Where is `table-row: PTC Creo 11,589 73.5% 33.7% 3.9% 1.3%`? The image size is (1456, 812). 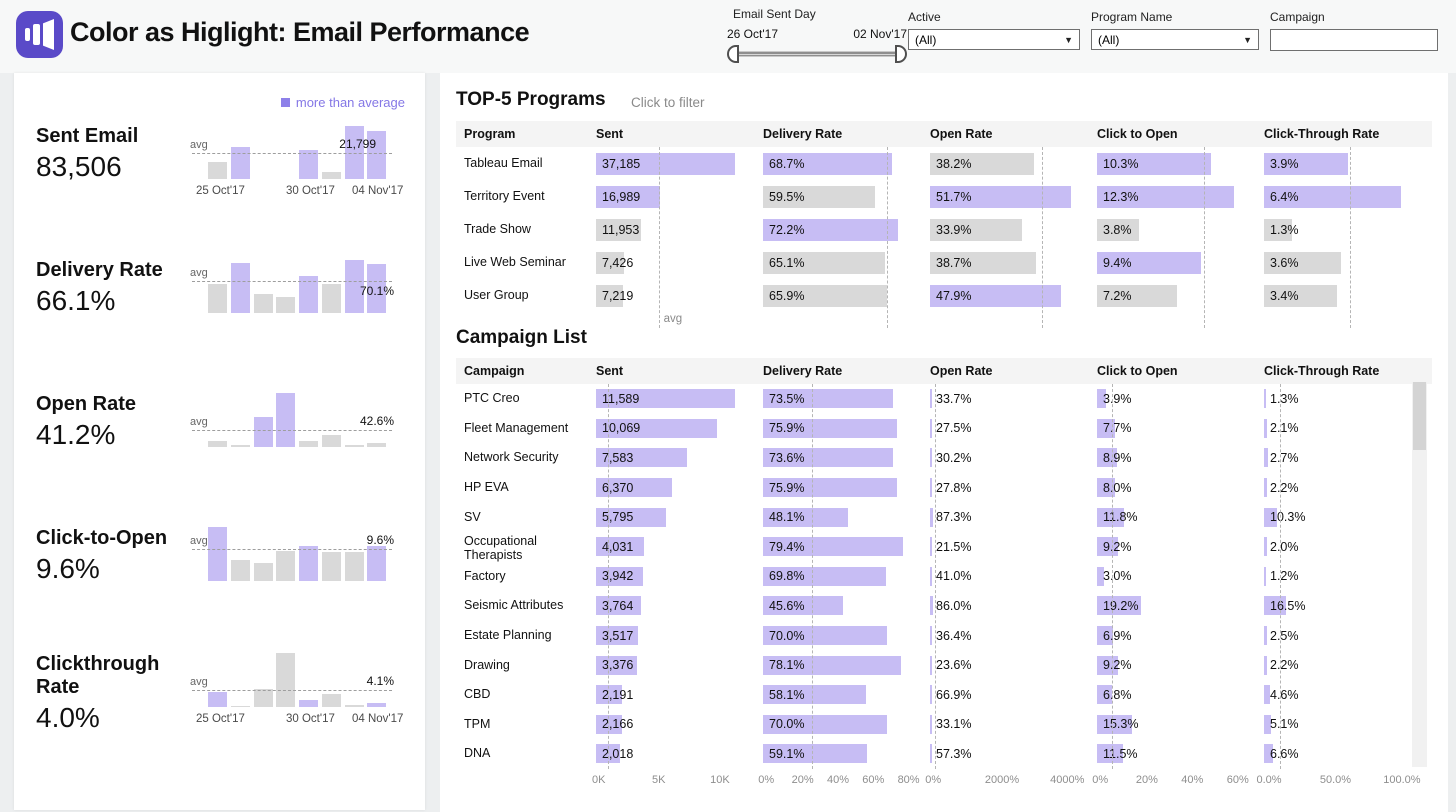
table-row: PTC Creo 11,589 73.5% 33.7% 3.9% 1.3% is located at coordinates (944, 399).